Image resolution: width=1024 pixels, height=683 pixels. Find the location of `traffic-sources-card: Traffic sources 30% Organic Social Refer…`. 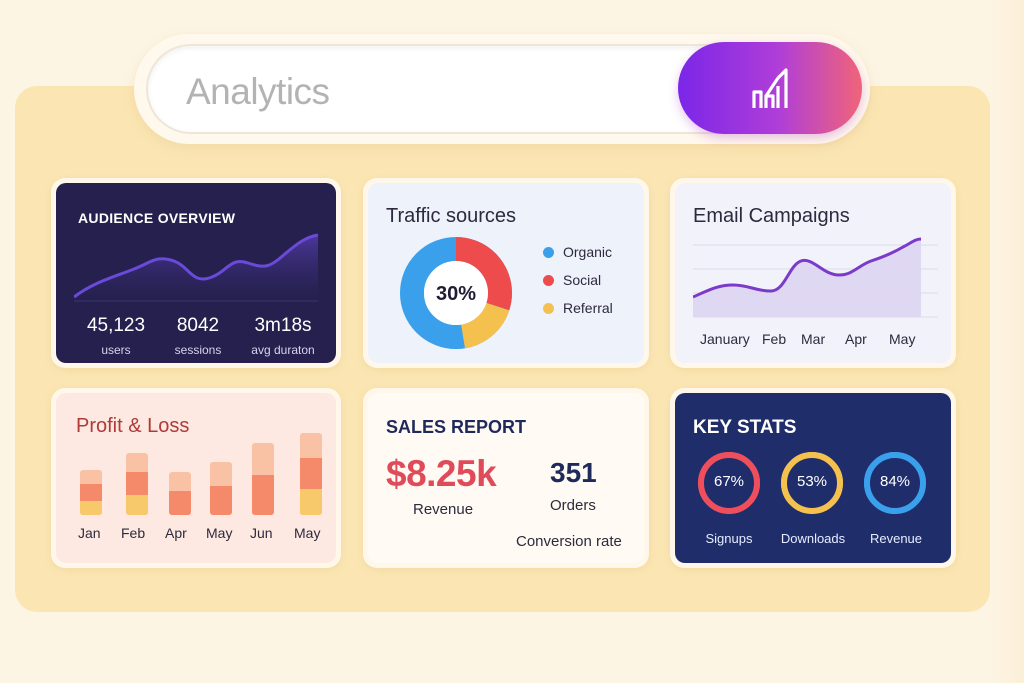

traffic-sources-card: Traffic sources 30% Organic Social Refer… is located at coordinates (506, 273).